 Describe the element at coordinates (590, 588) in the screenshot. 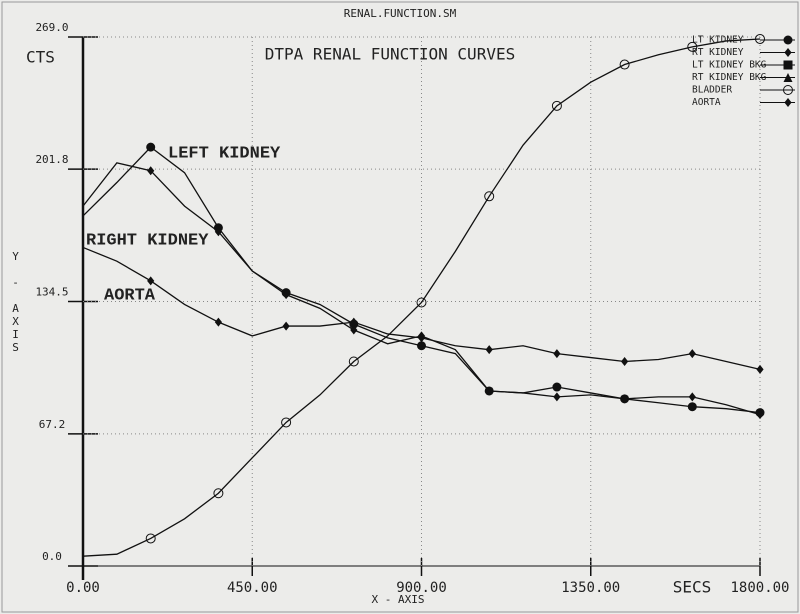

I see `x-tick-label: 1350.00` at that location.